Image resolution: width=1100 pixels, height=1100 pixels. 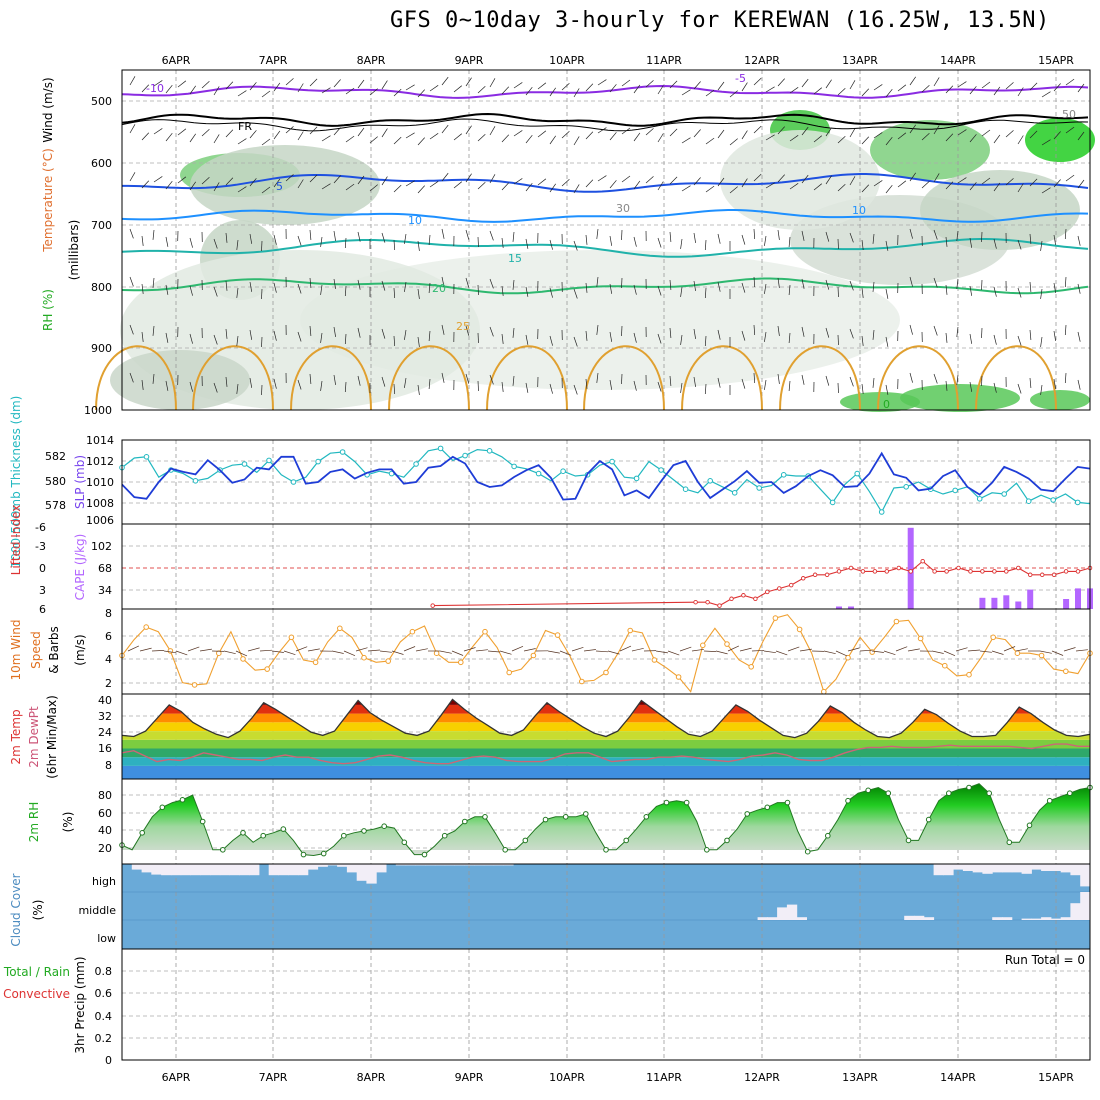 I want to click on date-label-top: 12APR, so click(x=762, y=60).